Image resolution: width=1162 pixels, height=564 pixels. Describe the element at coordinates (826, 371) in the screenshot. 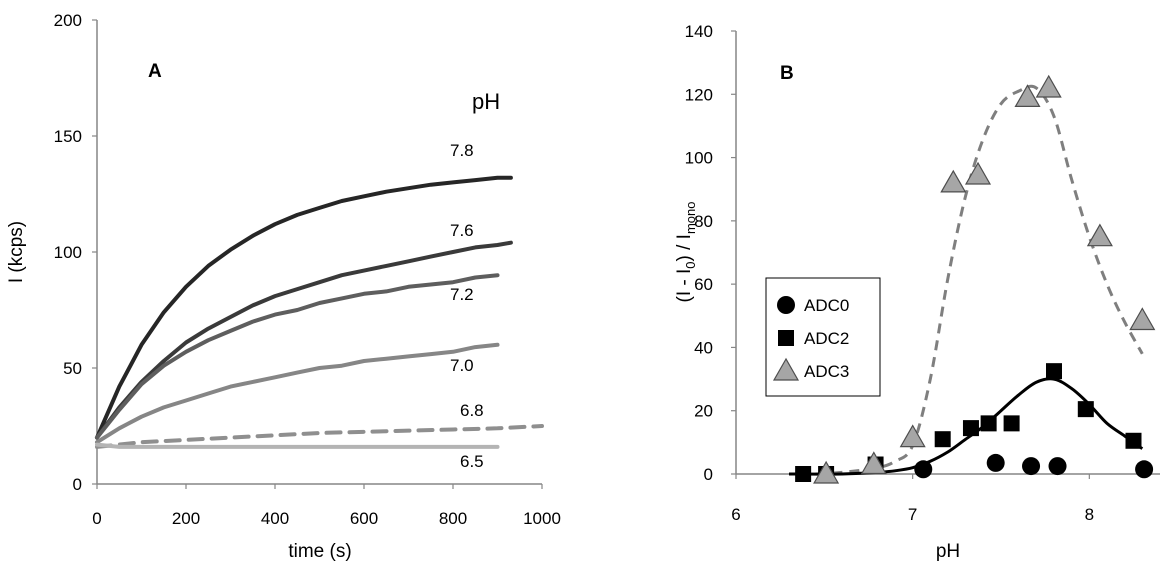

I see `legend-label-adc3: ADC3` at that location.